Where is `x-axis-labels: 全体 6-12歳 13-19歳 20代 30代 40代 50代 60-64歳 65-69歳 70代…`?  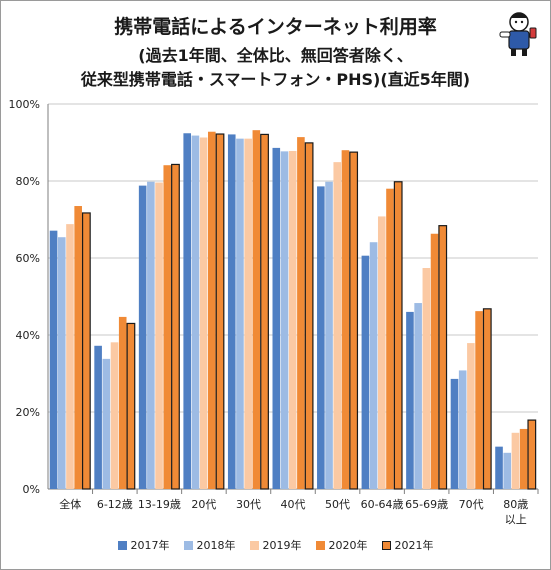 x-axis-labels: 全体 6-12歳 13-19歳 20代 30代 40代 50代 60-64歳 65-69歳 70代… is located at coordinates (293, 511).